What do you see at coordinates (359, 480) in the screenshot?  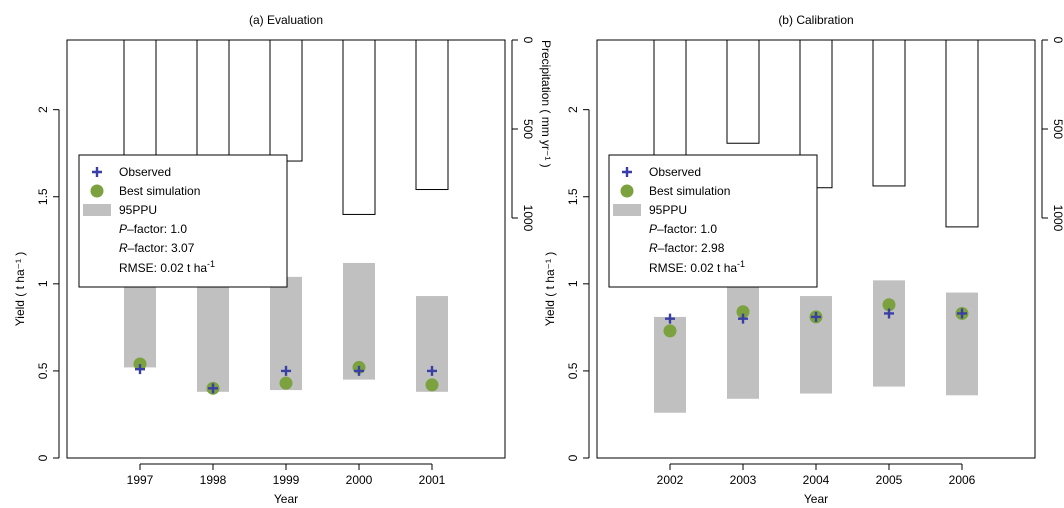 I see `x-tick-label: 2000` at bounding box center [359, 480].